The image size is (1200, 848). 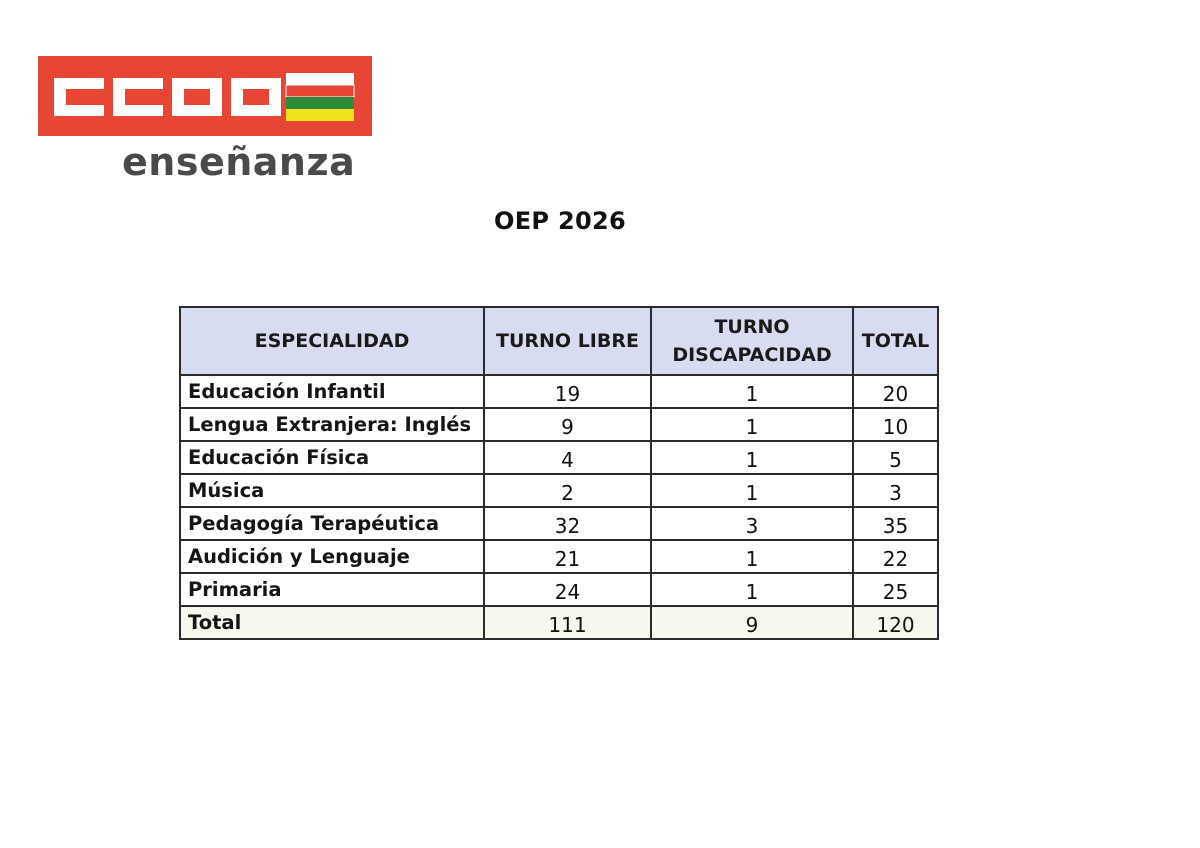 I want to click on header-turno-discapacidad: TURNO DISCAPACIDAD, so click(x=752, y=341).